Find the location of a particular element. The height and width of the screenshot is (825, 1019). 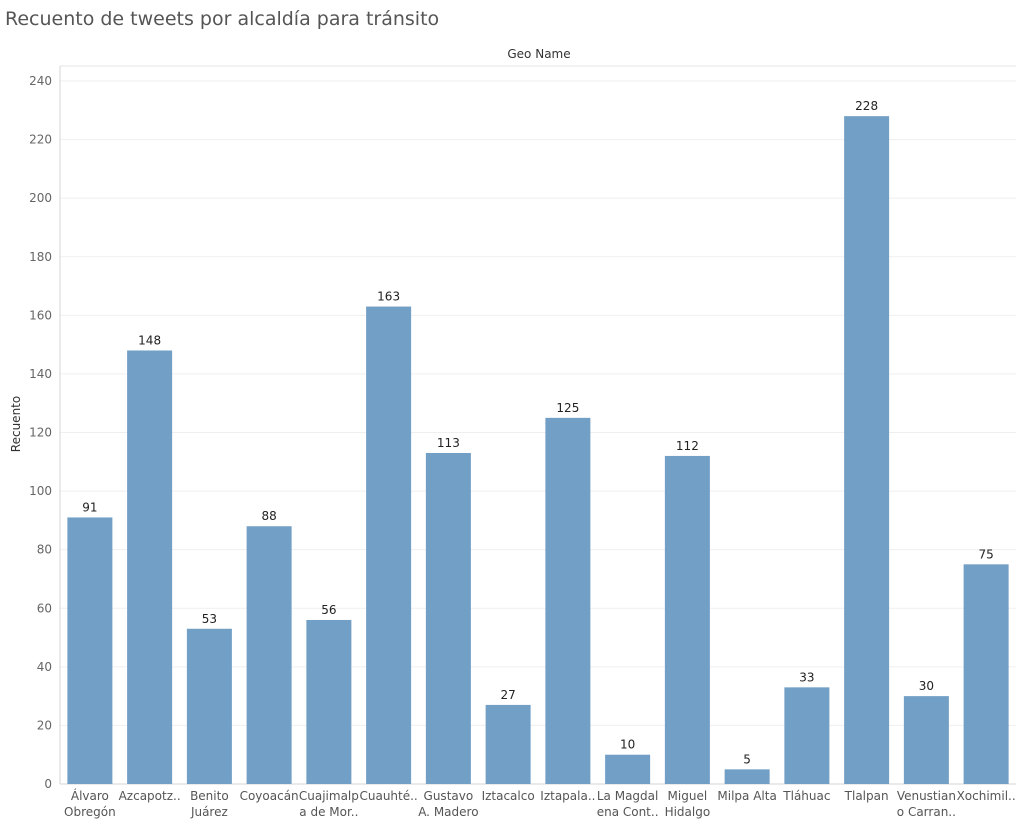

data-label: 56 is located at coordinates (328, 610).